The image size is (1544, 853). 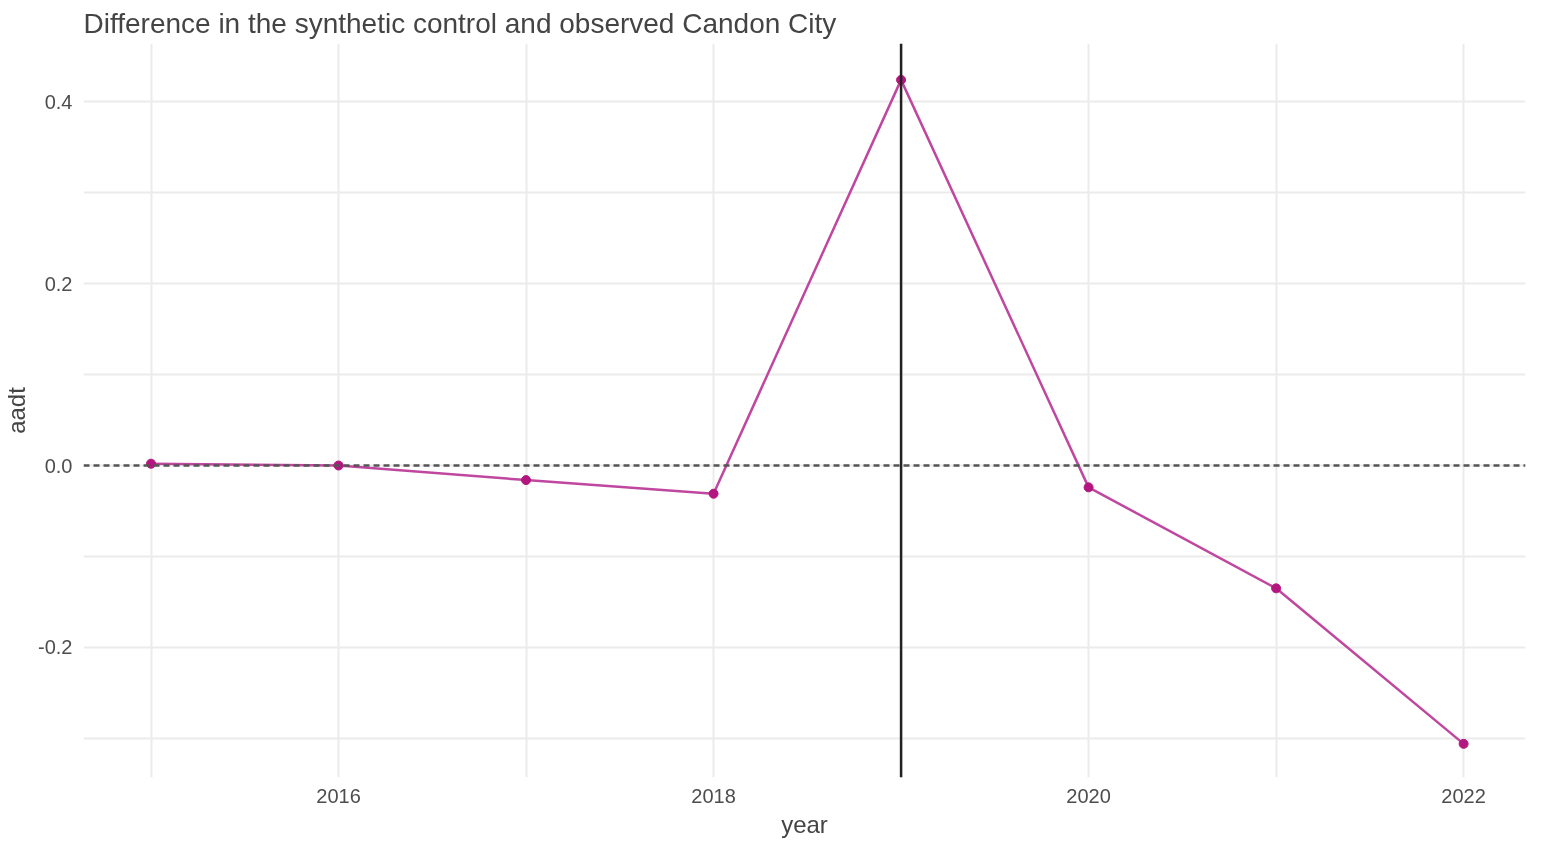 I want to click on y-axis-title: aadt, so click(x=17, y=410).